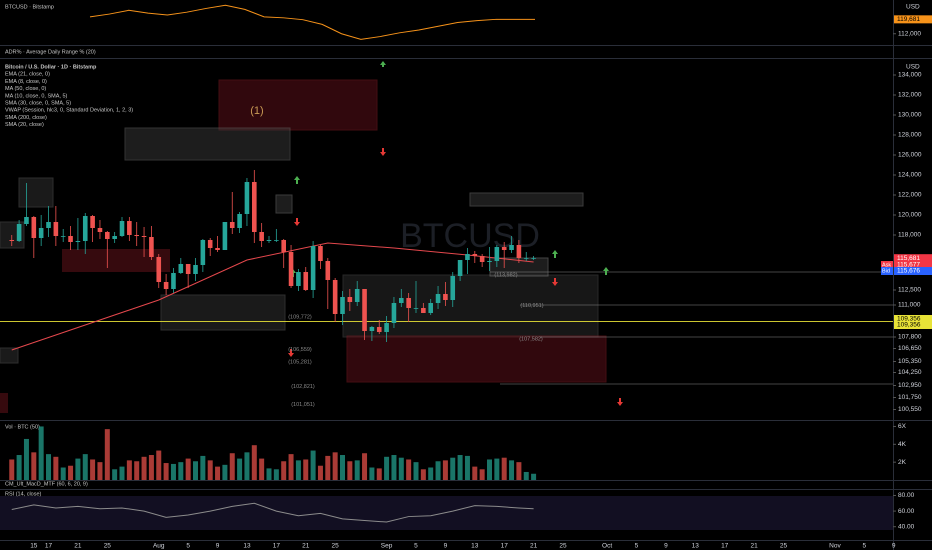 This screenshot has height=550, width=932. I want to click on legend-entry: MA (50, close, 0), so click(25, 89).